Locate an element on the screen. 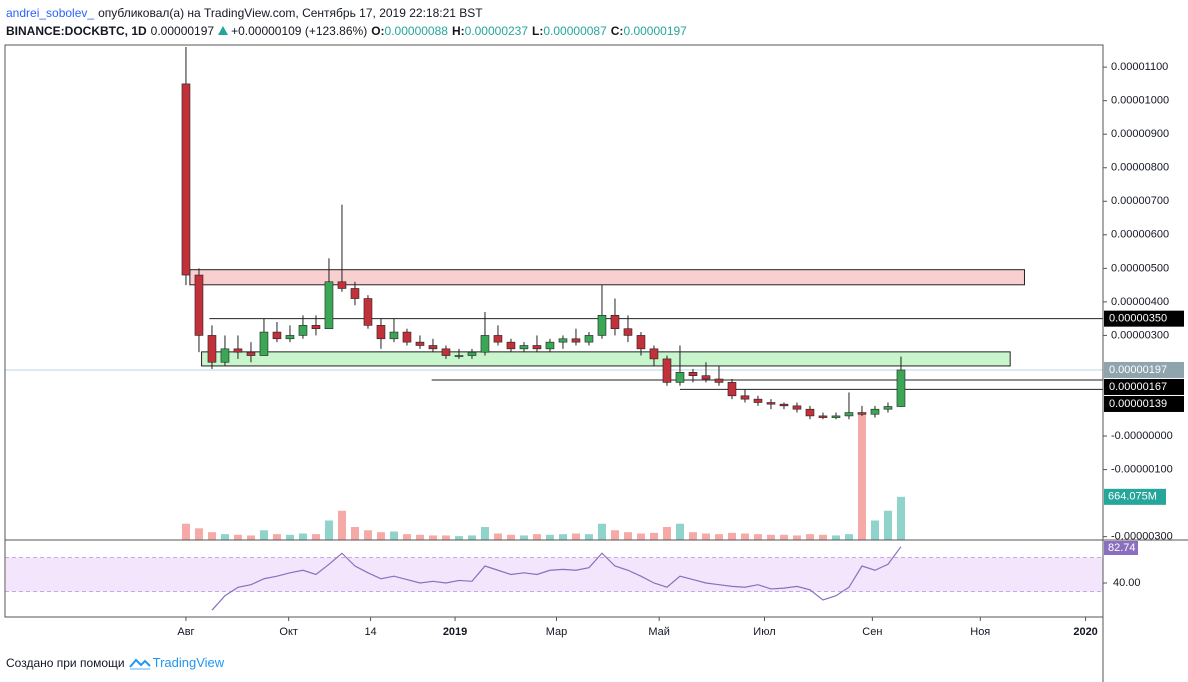 The width and height of the screenshot is (1188, 682). x-tick-label: Май is located at coordinates (659, 632).